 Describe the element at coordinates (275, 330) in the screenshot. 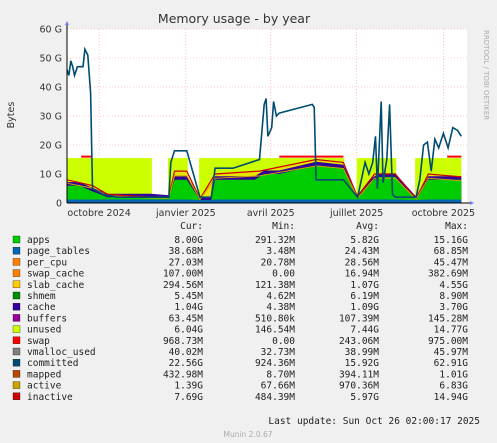

I see `legend-min: 146.54M` at that location.